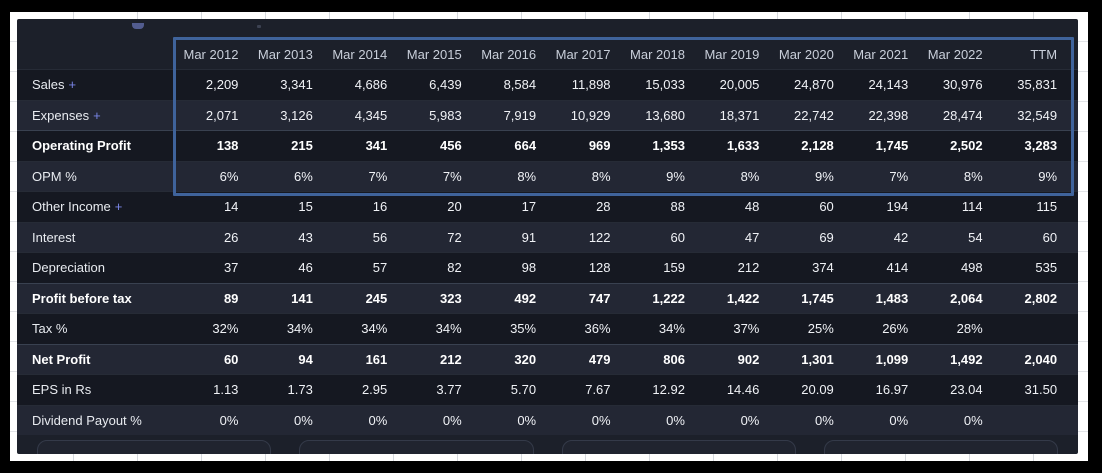 Image resolution: width=1102 pixels, height=473 pixels. What do you see at coordinates (969, 329) in the screenshot?
I see `value-cell: 28%` at bounding box center [969, 329].